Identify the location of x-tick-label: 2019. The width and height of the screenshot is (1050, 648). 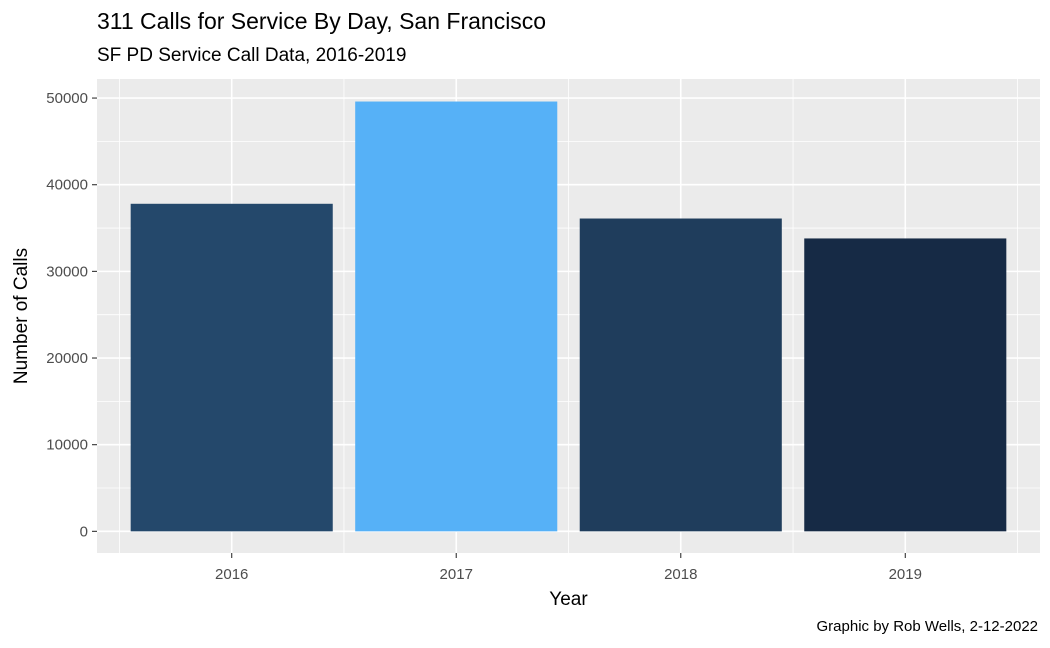
(905, 574).